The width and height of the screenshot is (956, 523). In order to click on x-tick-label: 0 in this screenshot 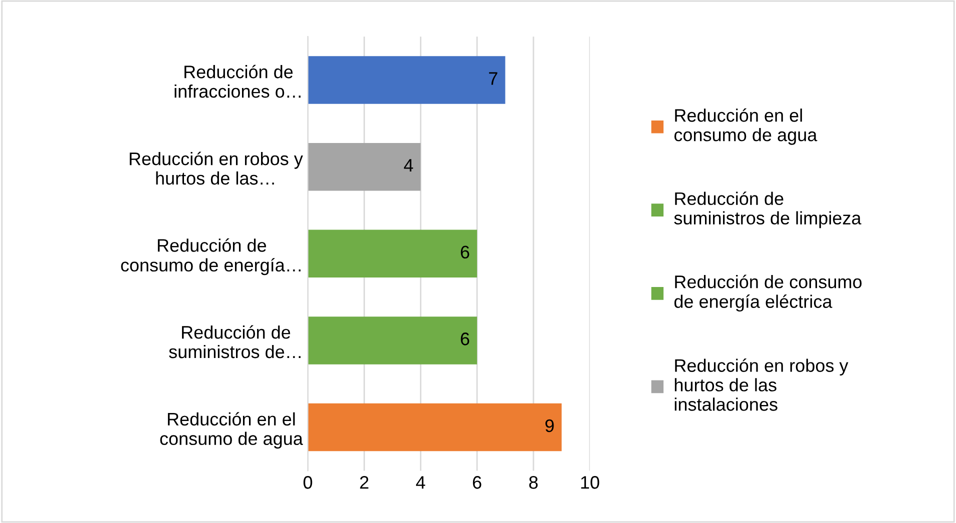, I will do `click(308, 482)`.